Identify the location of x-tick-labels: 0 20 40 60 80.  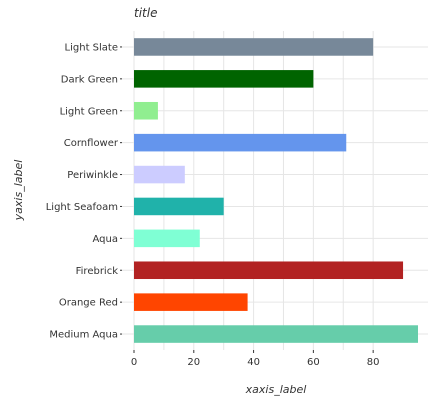
(255, 359).